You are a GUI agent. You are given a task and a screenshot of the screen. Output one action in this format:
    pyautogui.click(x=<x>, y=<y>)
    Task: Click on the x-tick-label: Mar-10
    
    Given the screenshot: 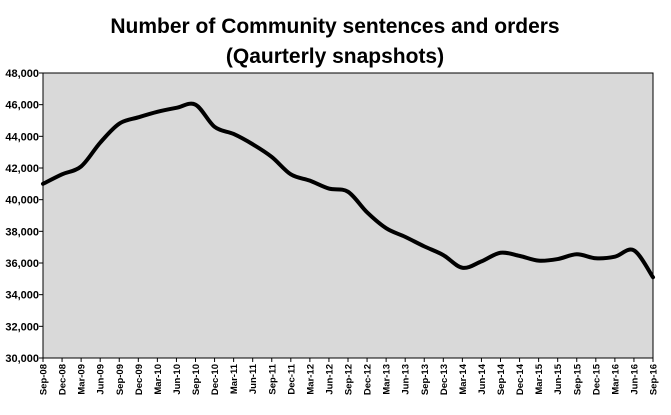 What is the action you would take?
    pyautogui.click(x=158, y=379)
    